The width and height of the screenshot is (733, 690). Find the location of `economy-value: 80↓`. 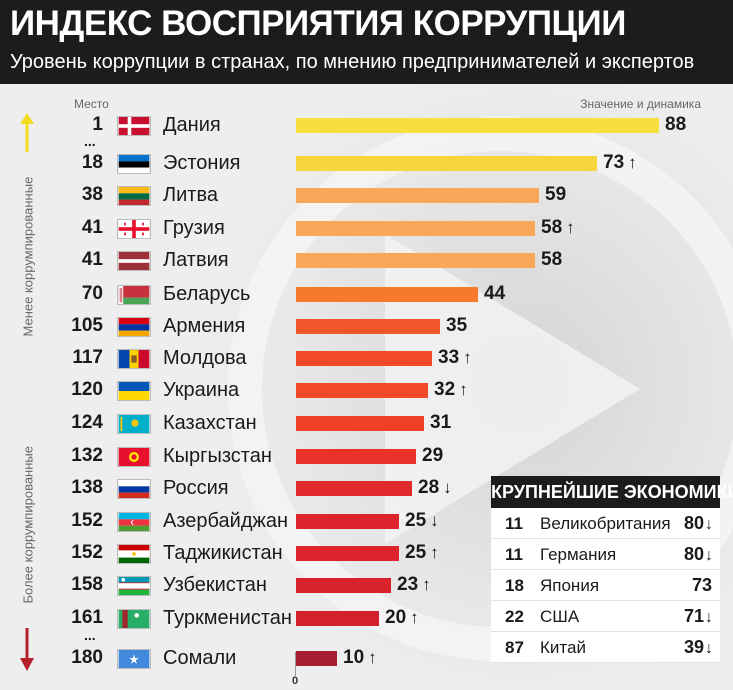

economy-value: 80↓ is located at coordinates (698, 523).